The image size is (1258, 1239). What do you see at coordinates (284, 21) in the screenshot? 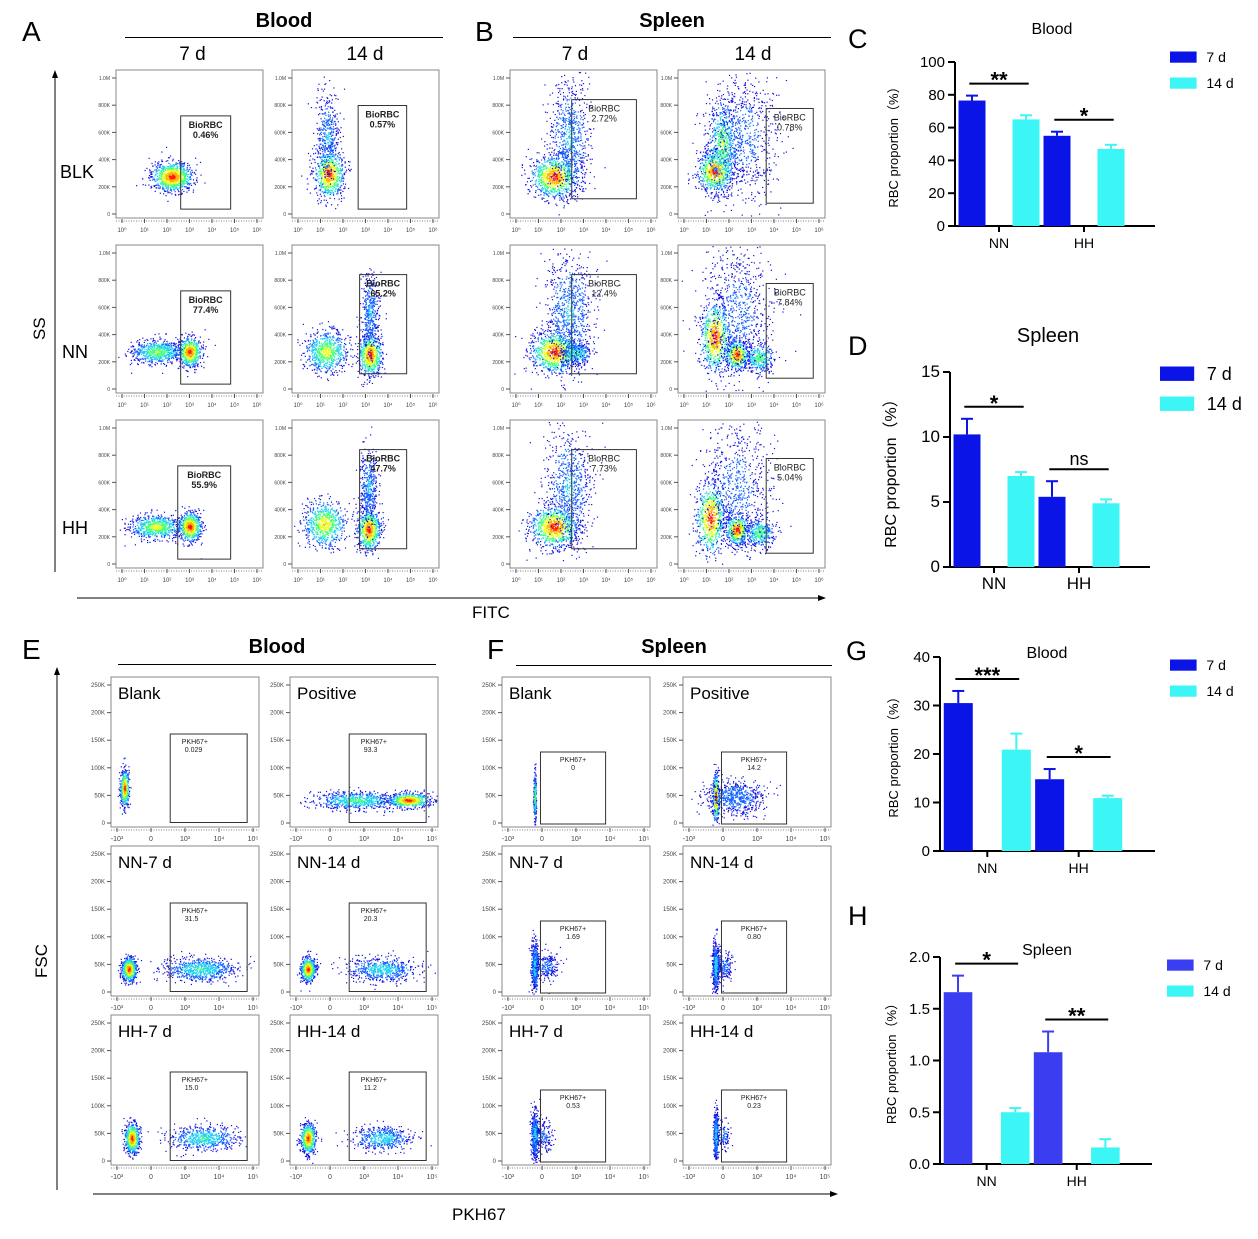
I see `panel-a-group-title: Blood` at bounding box center [284, 21].